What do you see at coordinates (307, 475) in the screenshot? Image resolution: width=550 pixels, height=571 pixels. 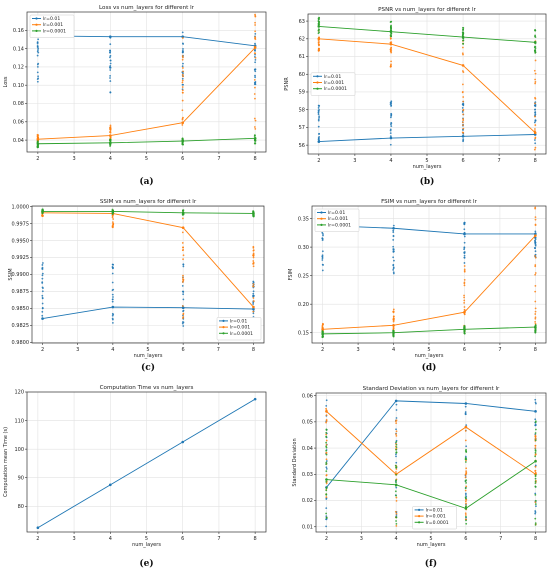 I see `y-tick-label: 0.03` at bounding box center [307, 475].